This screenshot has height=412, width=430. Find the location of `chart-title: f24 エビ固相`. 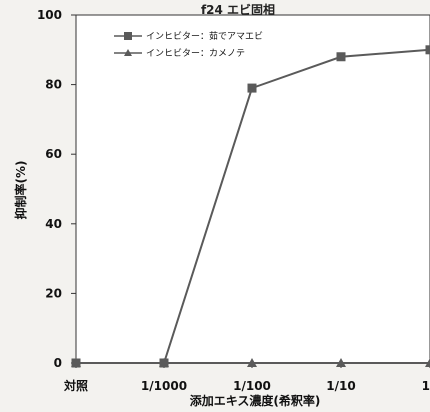

chart-title: f24 エビ固相 is located at coordinates (238, 9).